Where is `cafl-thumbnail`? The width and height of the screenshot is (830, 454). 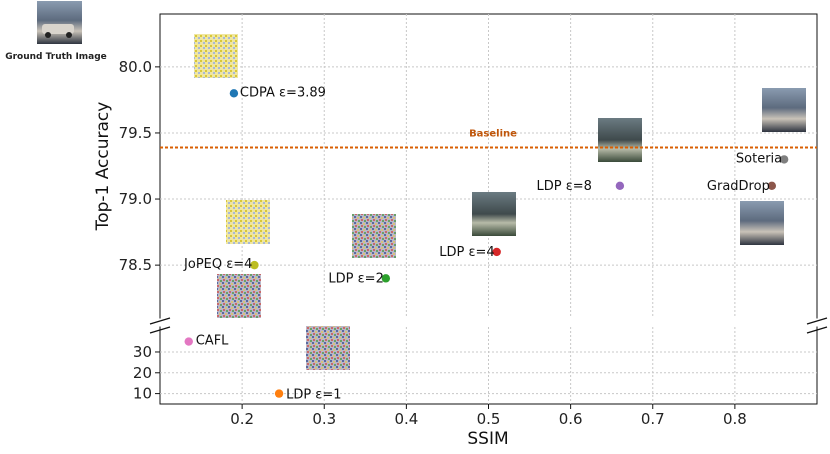 cafl-thumbnail is located at coordinates (239, 296).